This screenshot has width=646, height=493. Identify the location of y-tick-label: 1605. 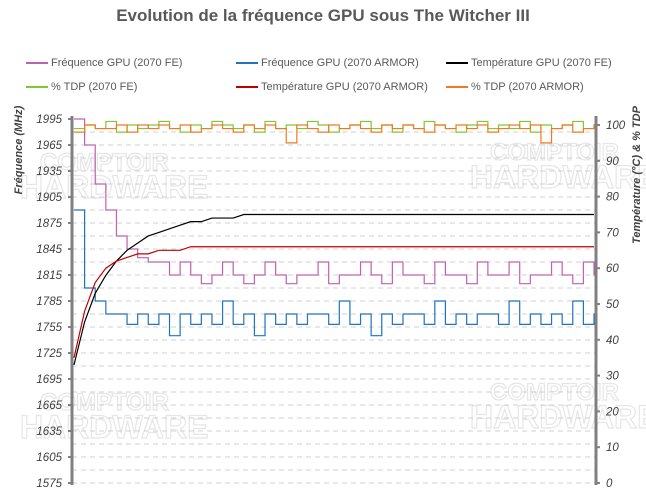
(49, 458).